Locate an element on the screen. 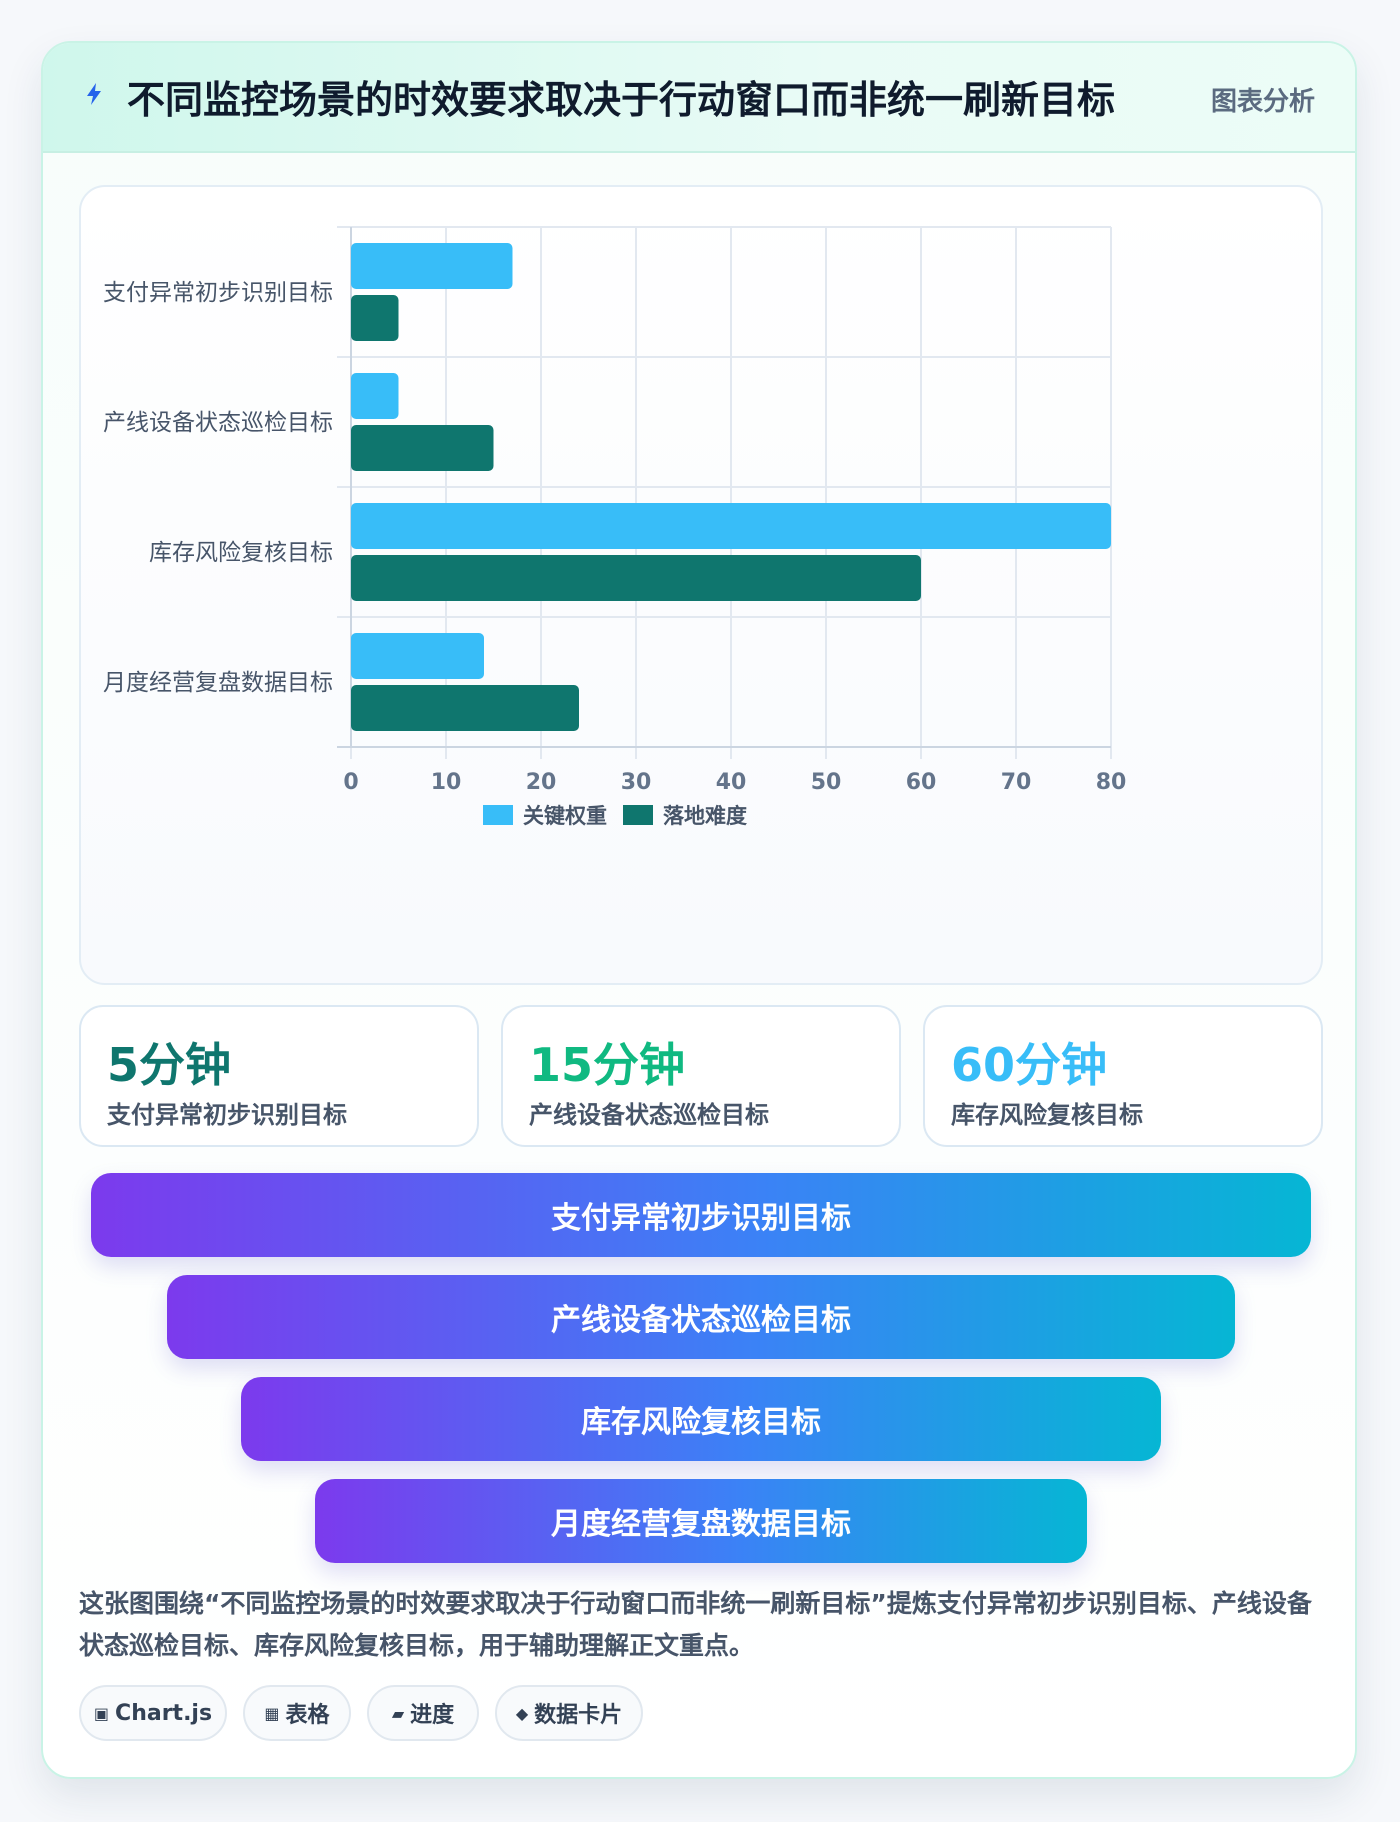  card-header: 不同监控场景的时效要求取决于行动窗口而非统一刷新目标 图表分析 is located at coordinates (699, 98).